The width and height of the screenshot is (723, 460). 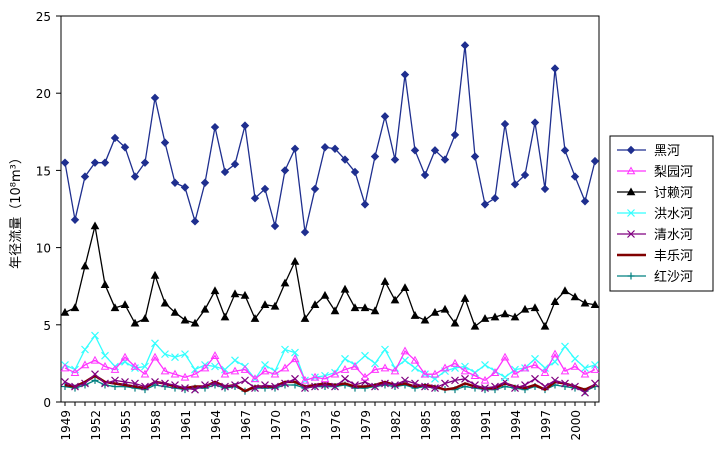 What do you see at coordinates (96, 425) in the screenshot?
I see `x-tick-label: 1952` at bounding box center [96, 425].